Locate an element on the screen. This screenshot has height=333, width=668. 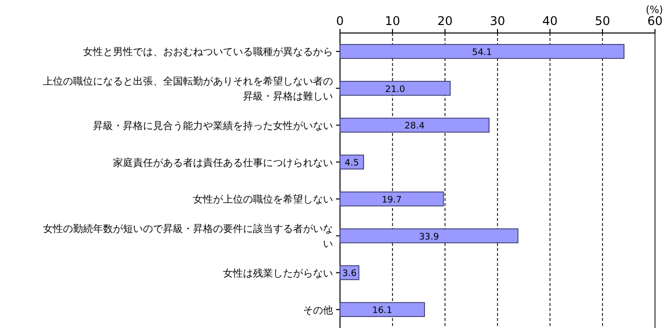
y-tick-label: 女性が上位の職位を希望しない is located at coordinates (263, 200).